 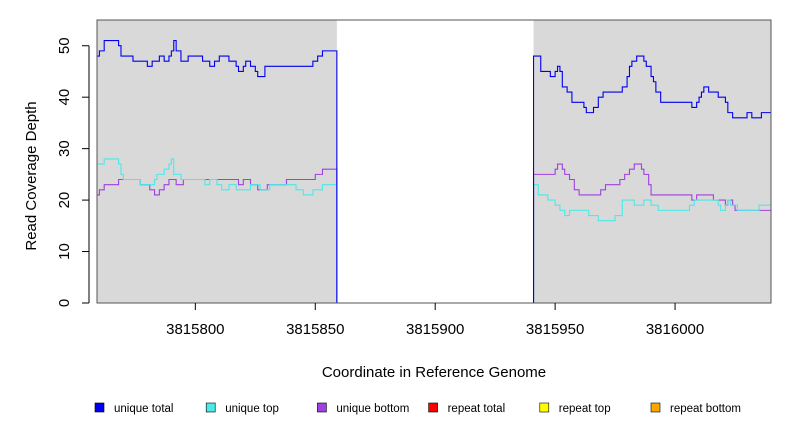 I want to click on legend-label: repeat top, so click(x=585, y=409).